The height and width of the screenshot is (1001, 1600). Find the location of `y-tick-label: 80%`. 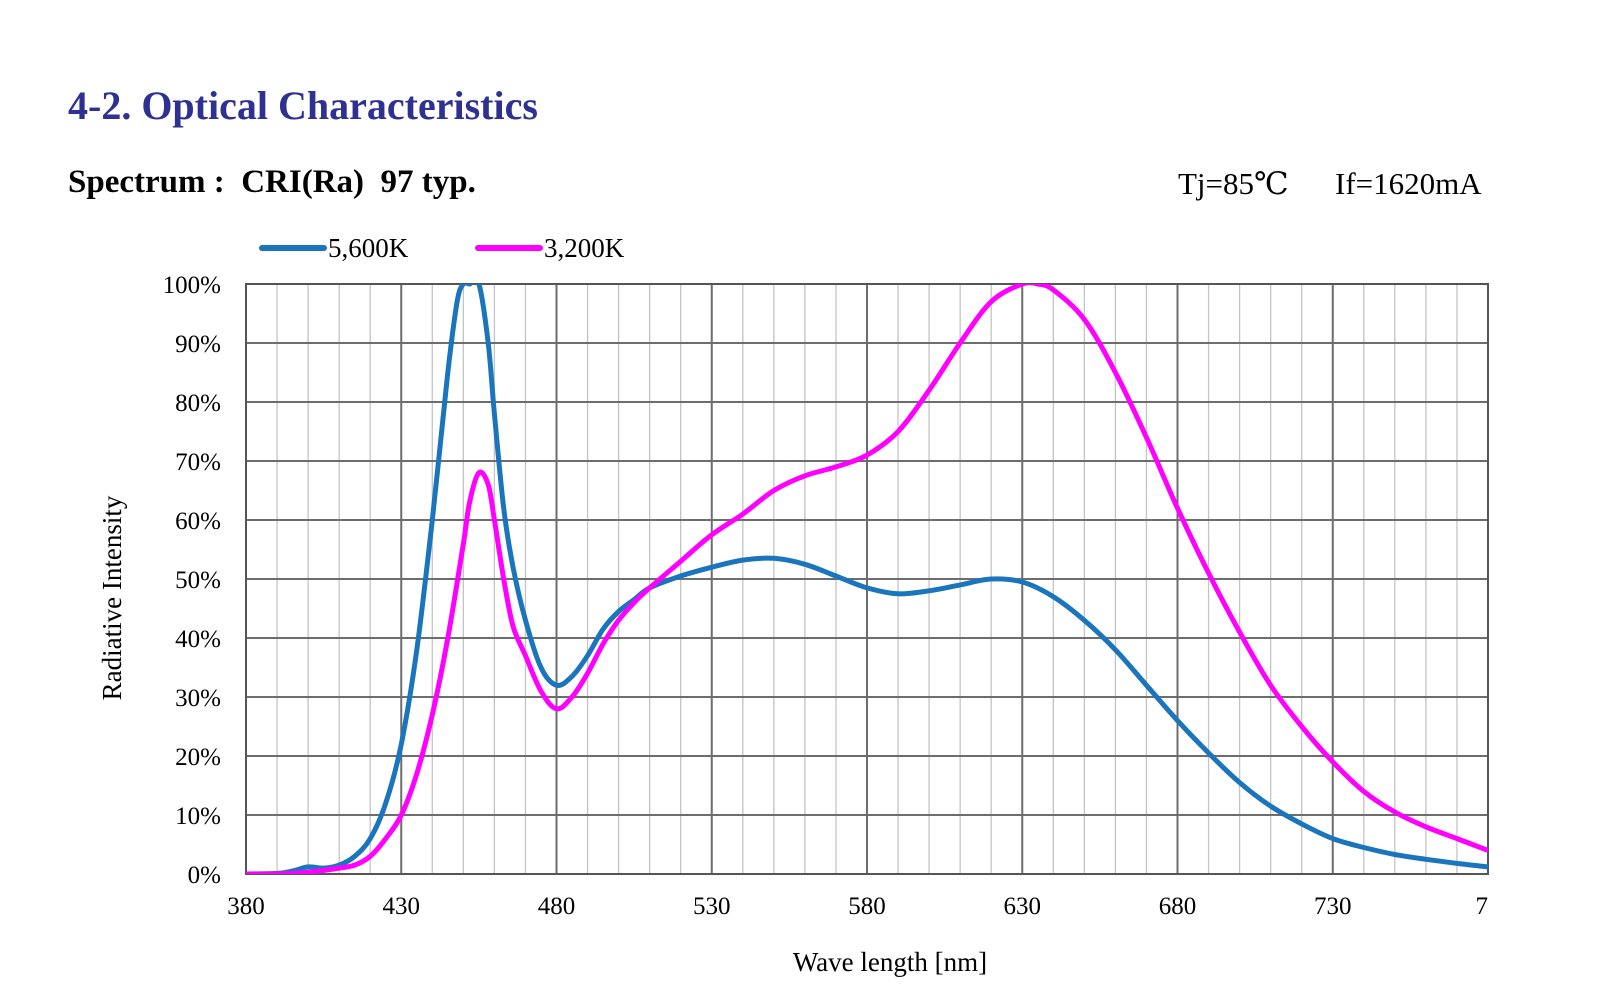

y-tick-label: 80% is located at coordinates (198, 403).